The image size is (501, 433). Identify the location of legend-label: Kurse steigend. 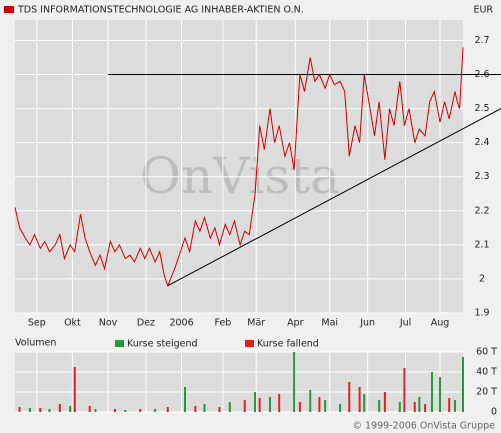
(162, 344).